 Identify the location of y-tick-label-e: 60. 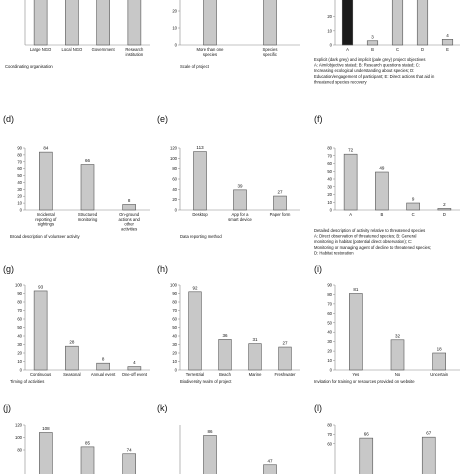
(174, 179).